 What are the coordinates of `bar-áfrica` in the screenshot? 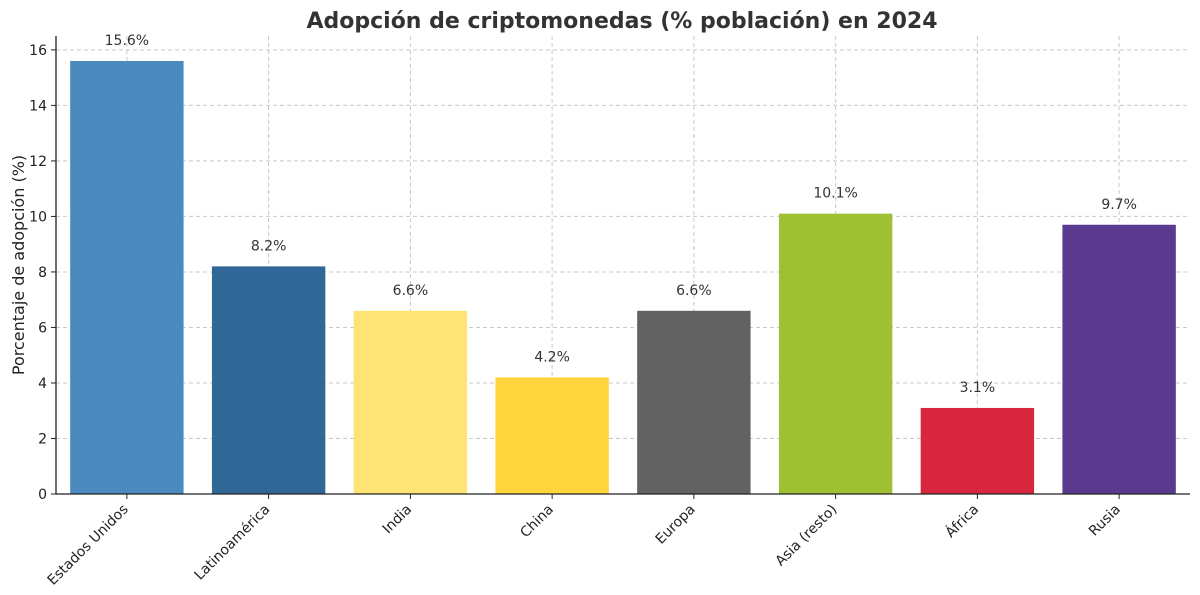 It's located at (977, 450).